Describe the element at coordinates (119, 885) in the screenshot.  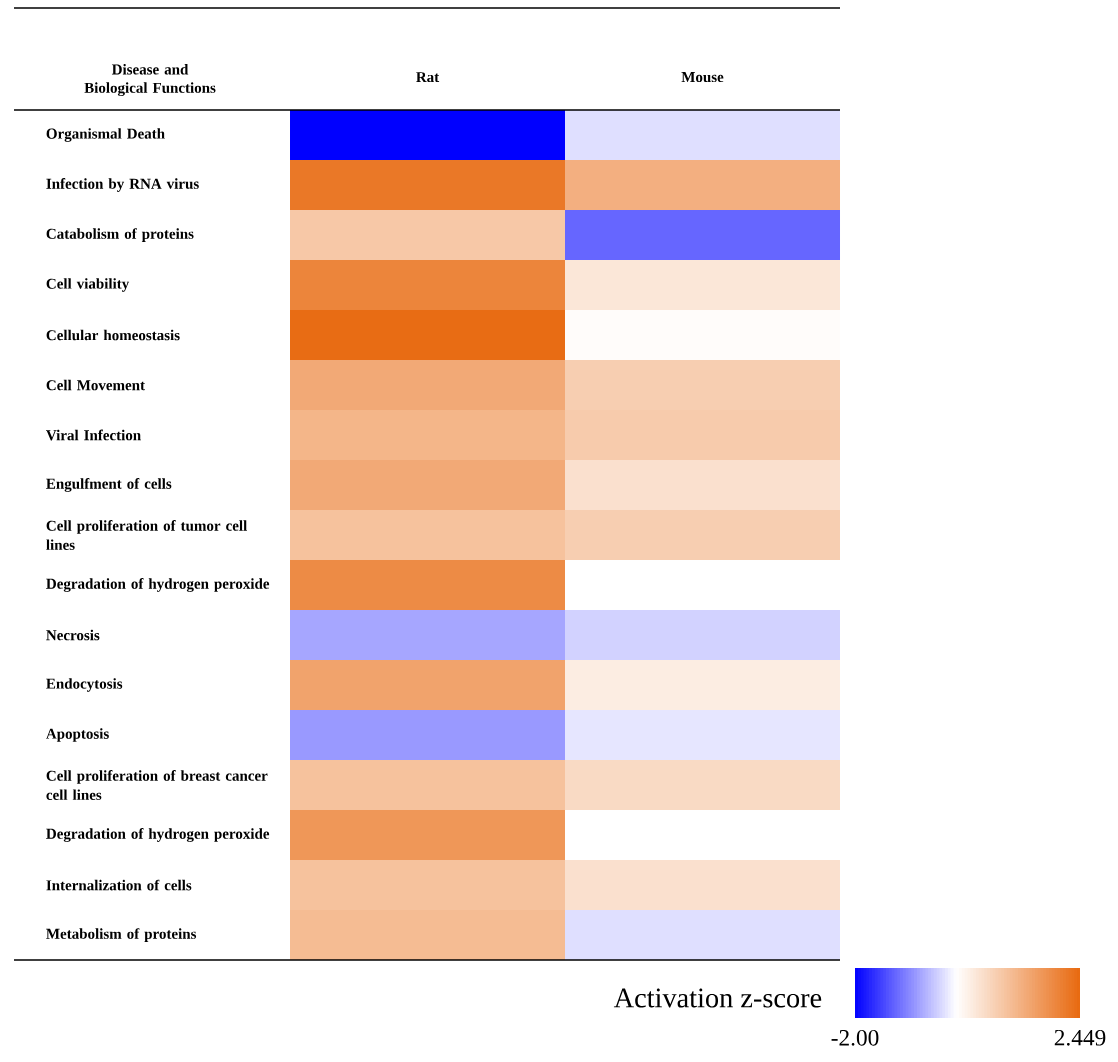
I see `y-tick-label: Internalization of cells` at that location.